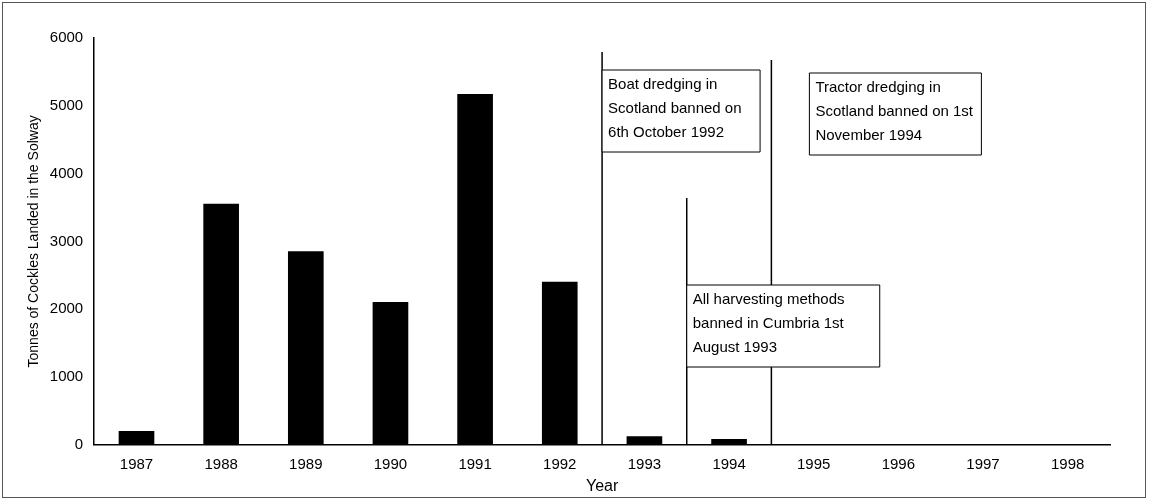  What do you see at coordinates (768, 322) in the screenshot?
I see `ref-line-label: All harvesting methods banned in Cumbria 1st August 1993` at bounding box center [768, 322].